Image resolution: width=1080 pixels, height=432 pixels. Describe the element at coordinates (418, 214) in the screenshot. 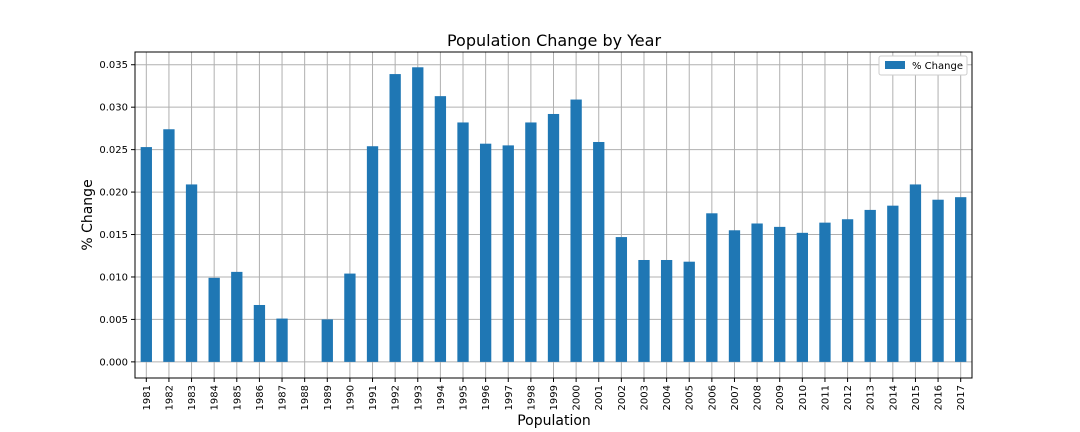

I see `bar-1993` at that location.